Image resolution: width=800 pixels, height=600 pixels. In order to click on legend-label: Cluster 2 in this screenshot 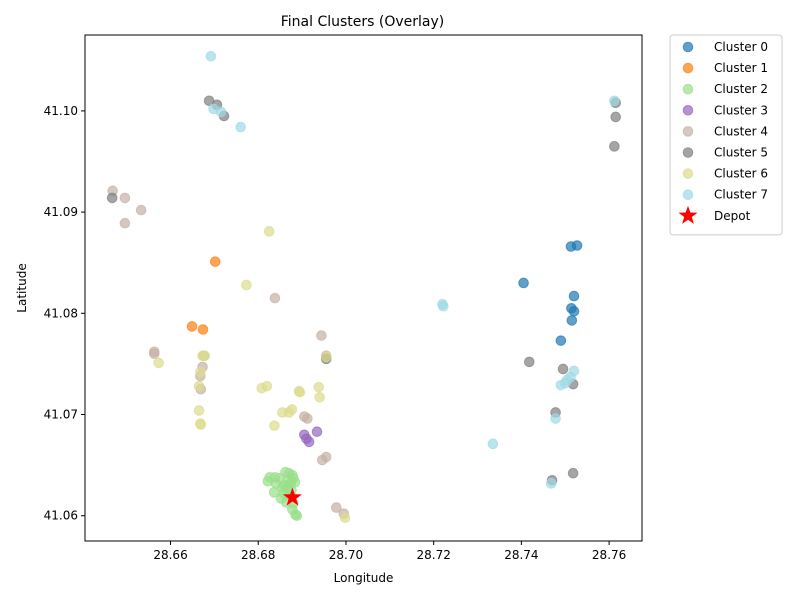, I will do `click(741, 89)`.